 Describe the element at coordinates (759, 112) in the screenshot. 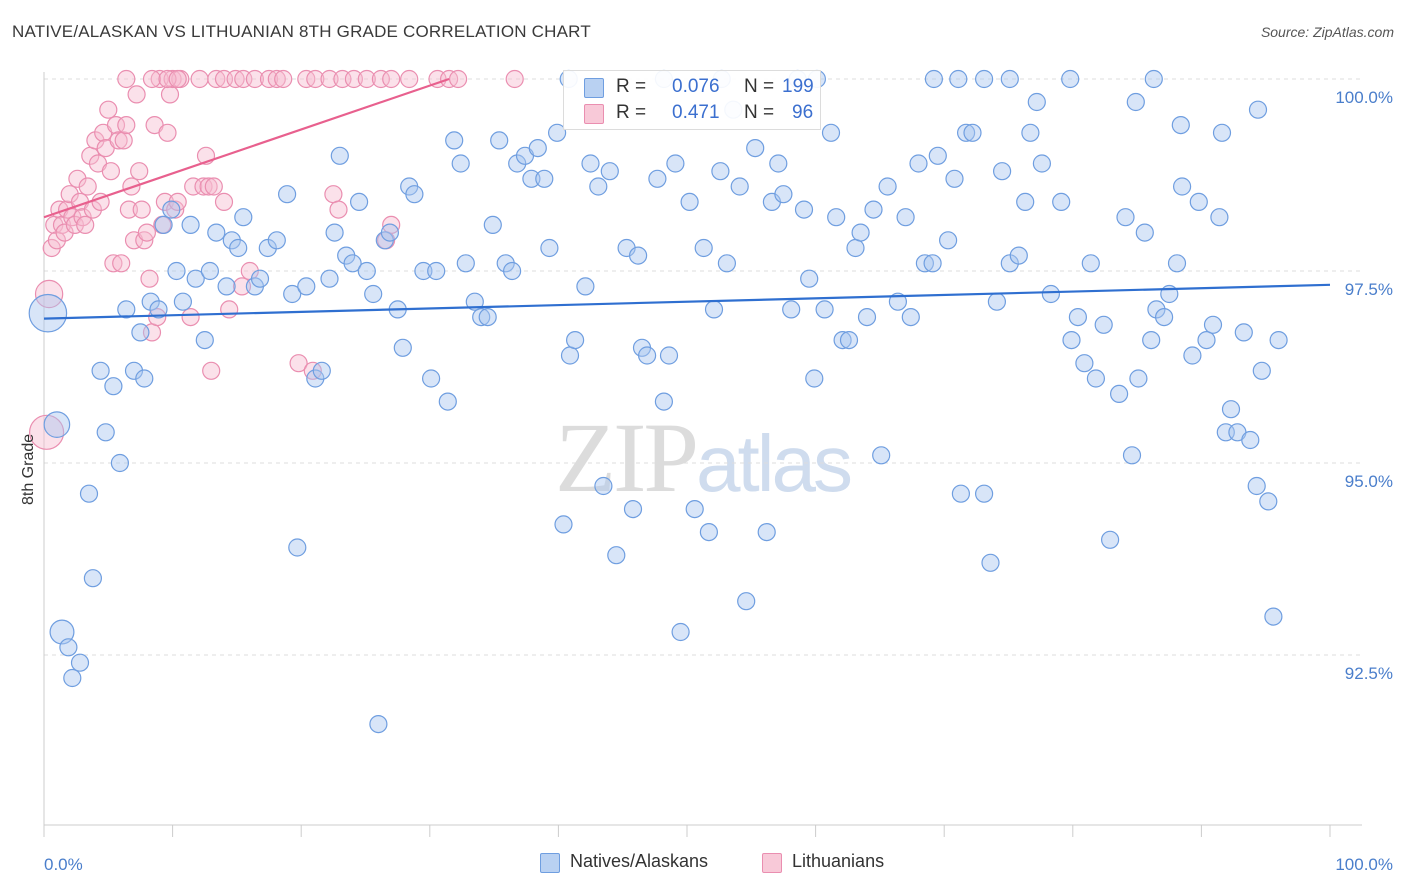

I see `legend-n-label: N =` at that location.